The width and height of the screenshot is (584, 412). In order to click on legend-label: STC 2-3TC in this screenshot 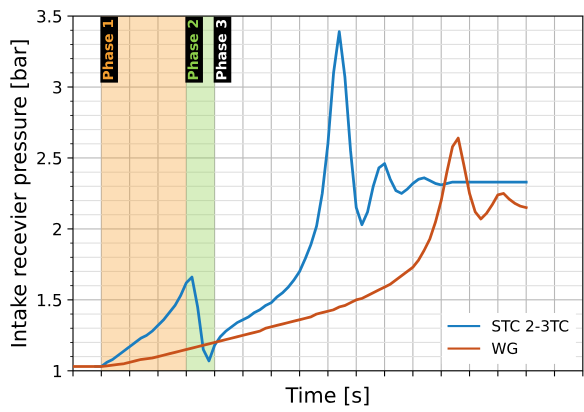, I will do `click(530, 326)`.